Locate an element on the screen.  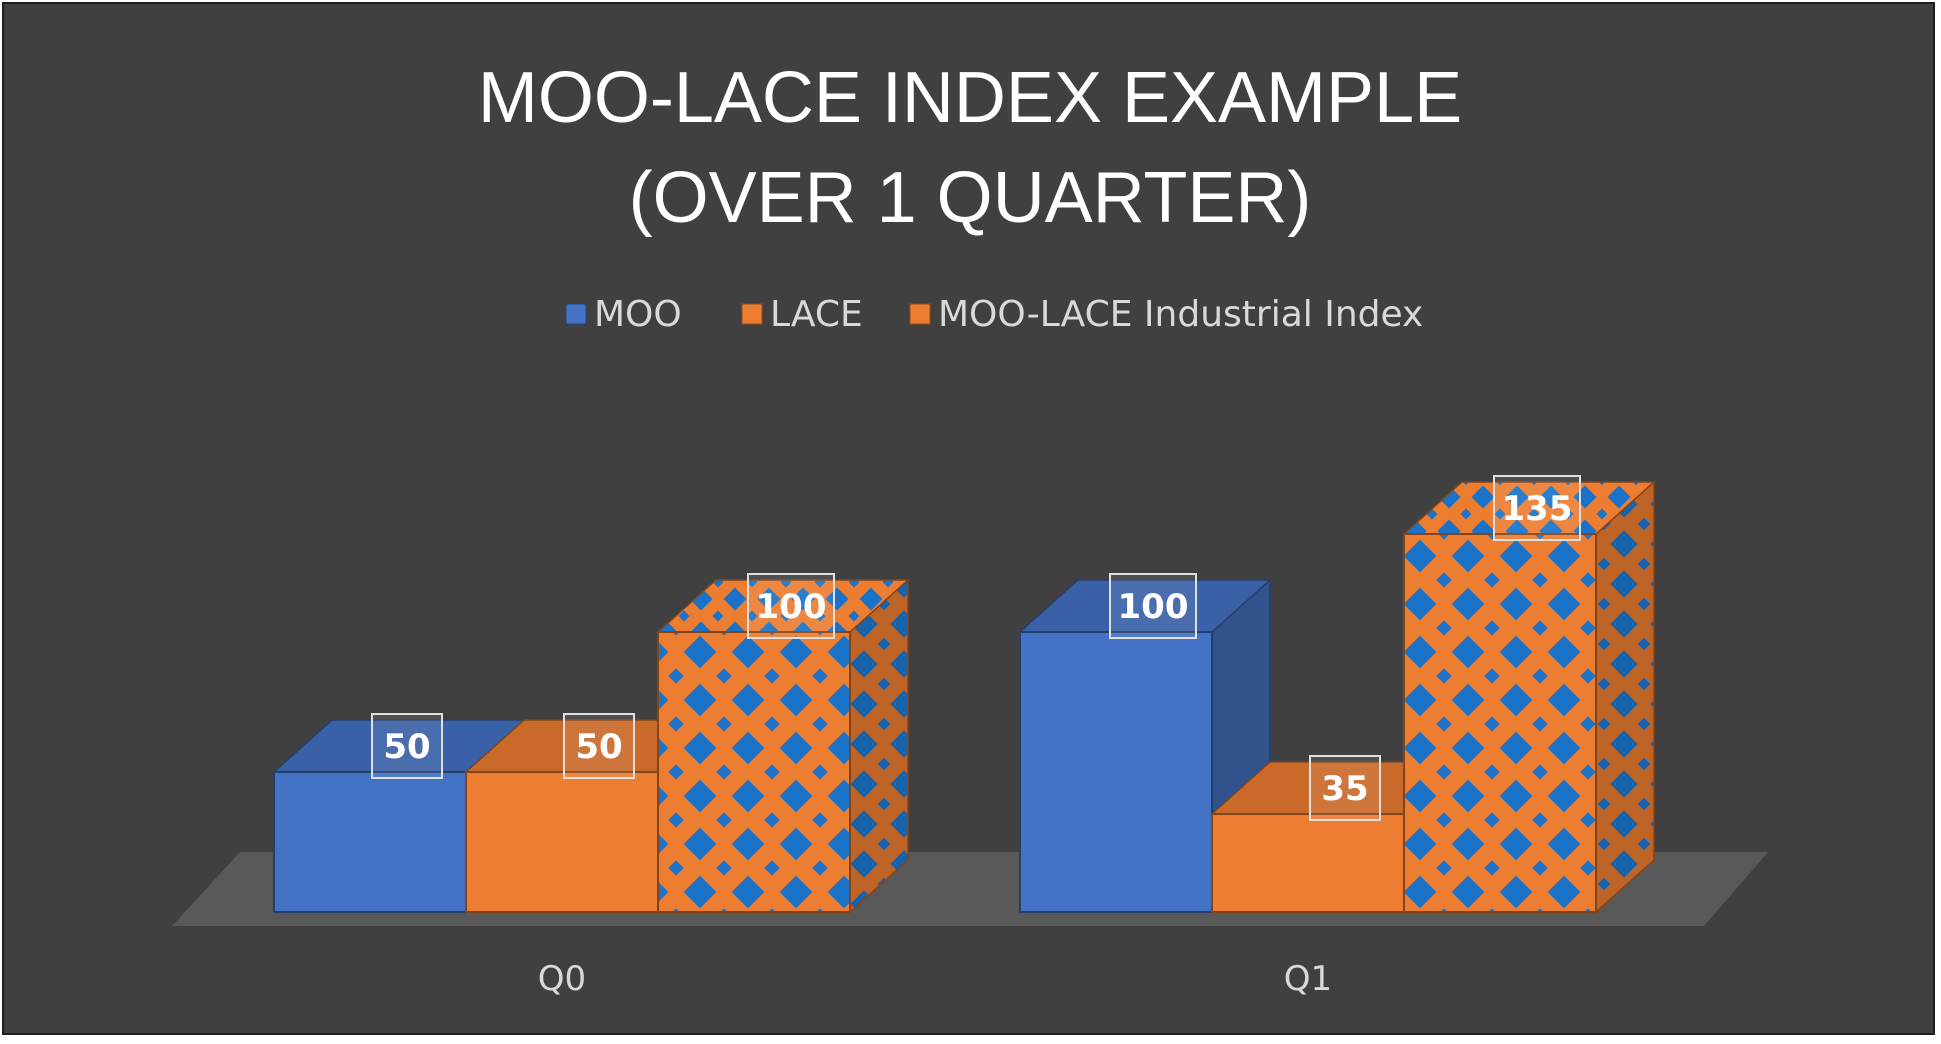
data-label-q0-series-2: 50 is located at coordinates (599, 746).